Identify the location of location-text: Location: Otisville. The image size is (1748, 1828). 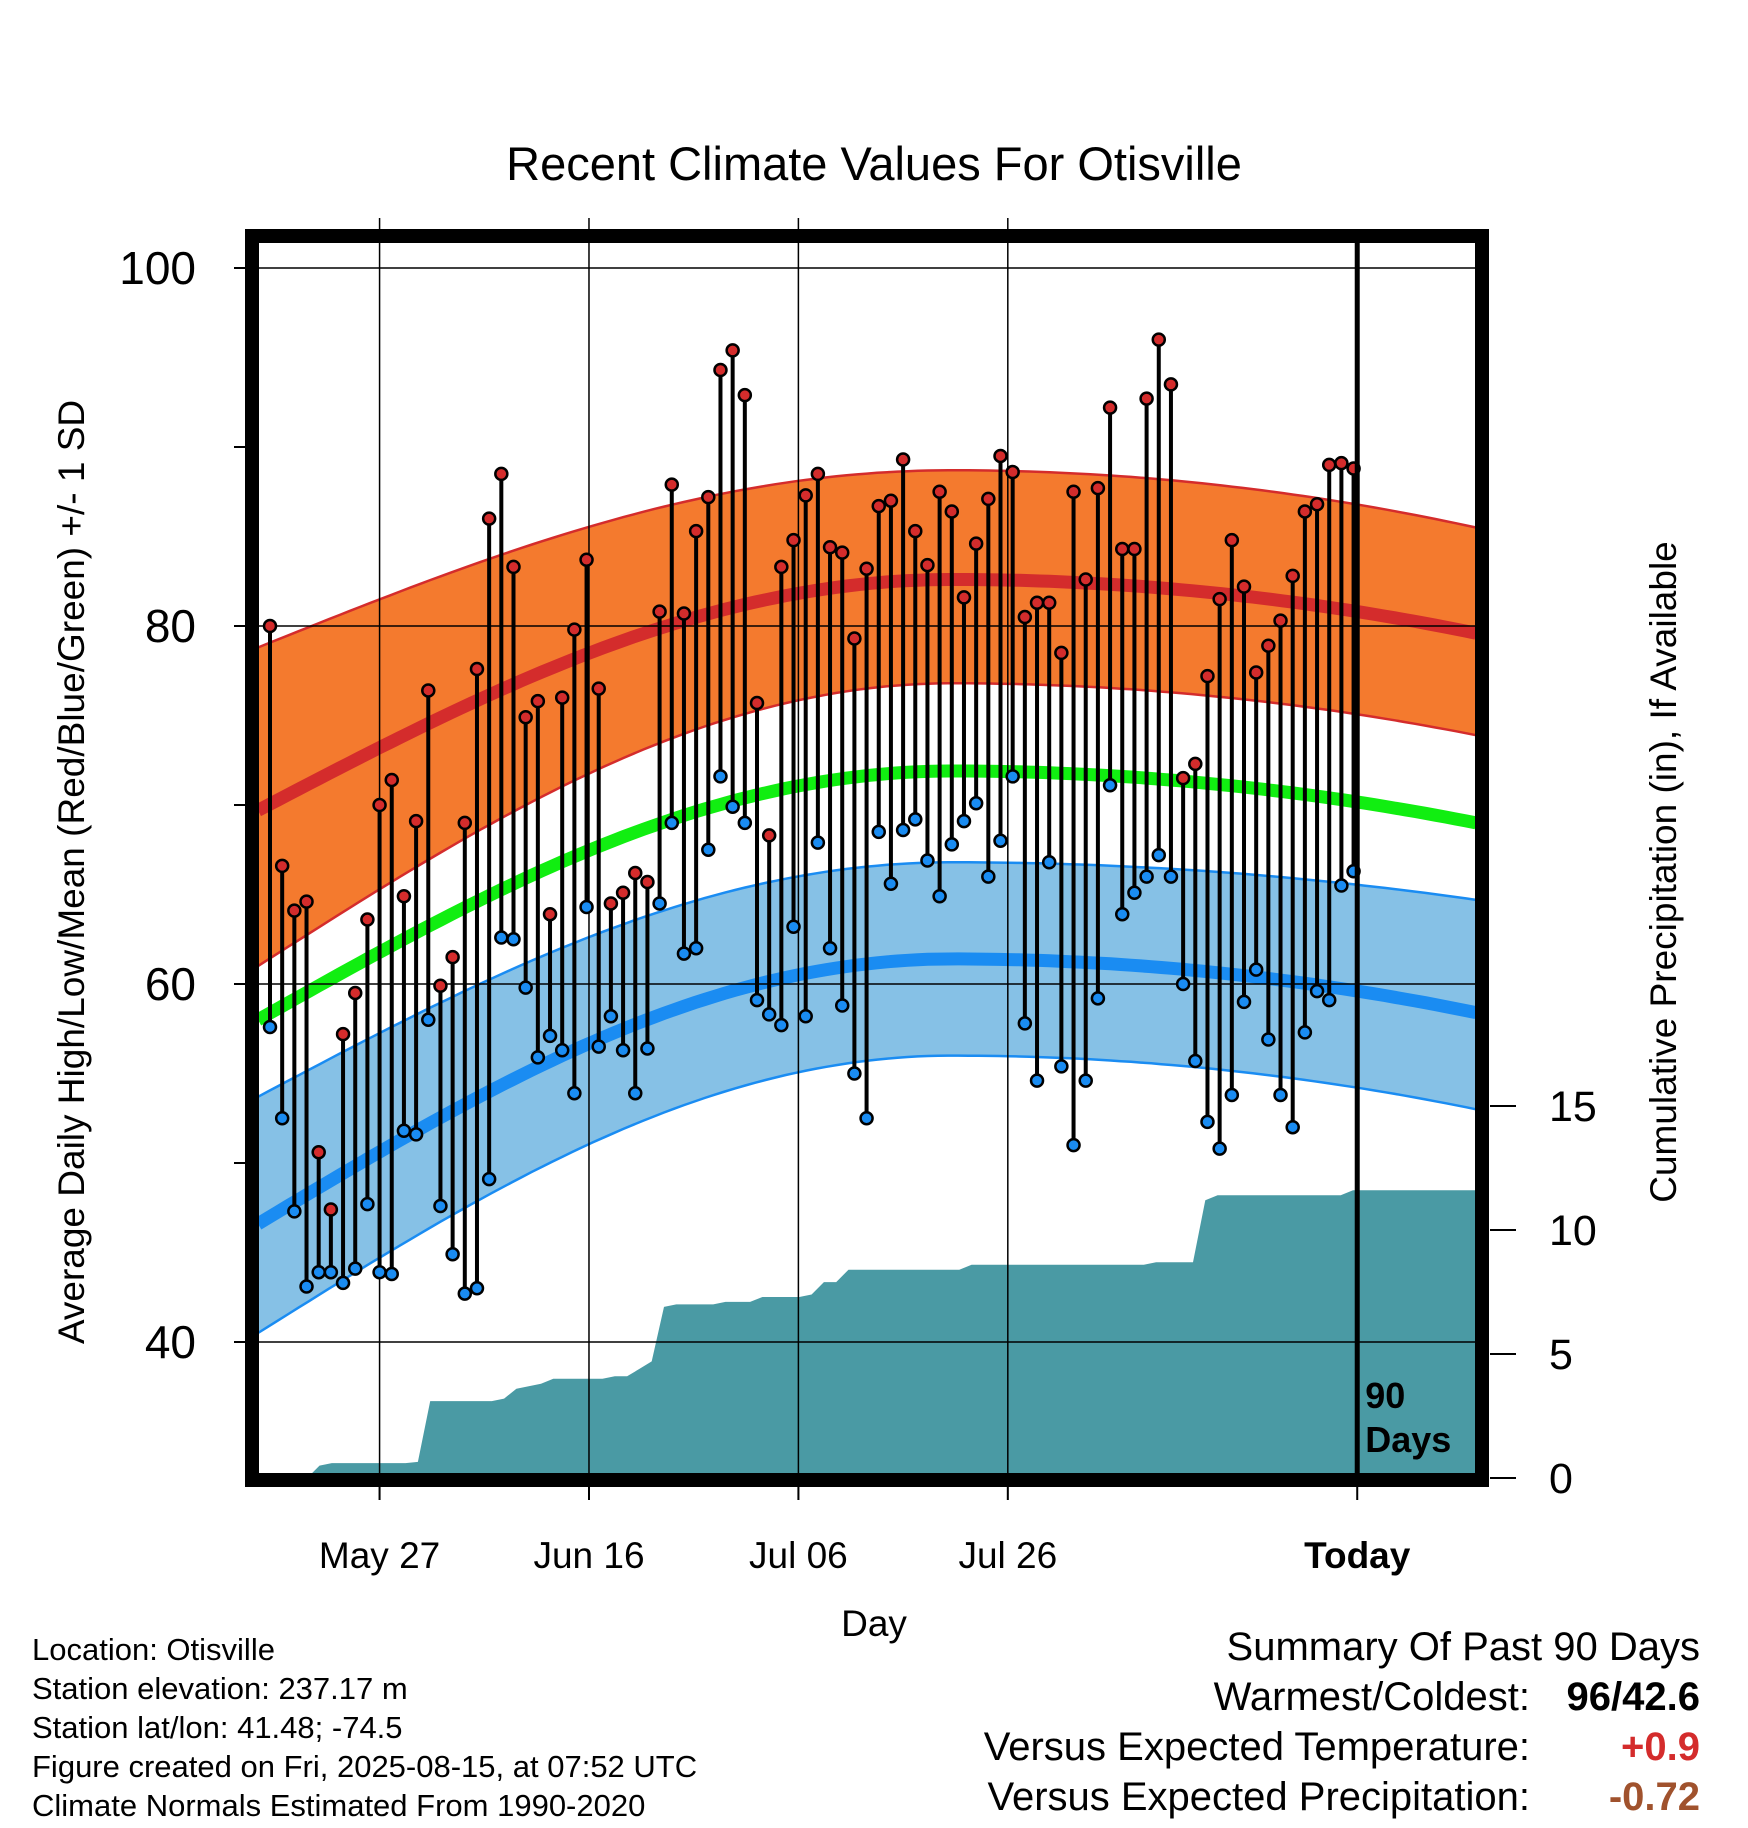
(153, 1649).